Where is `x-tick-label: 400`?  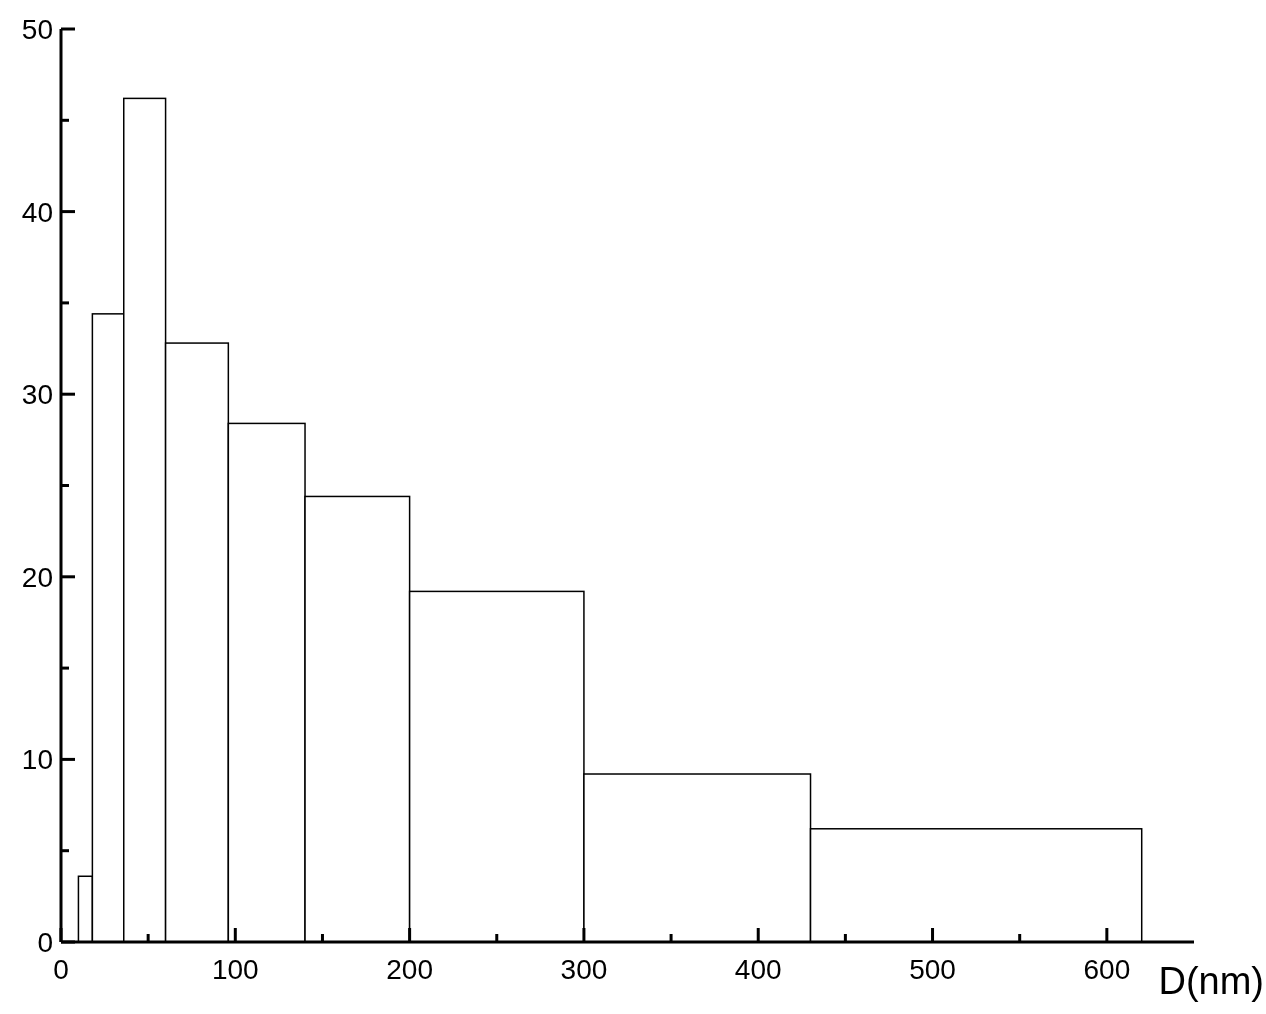
x-tick-label: 400 is located at coordinates (758, 969).